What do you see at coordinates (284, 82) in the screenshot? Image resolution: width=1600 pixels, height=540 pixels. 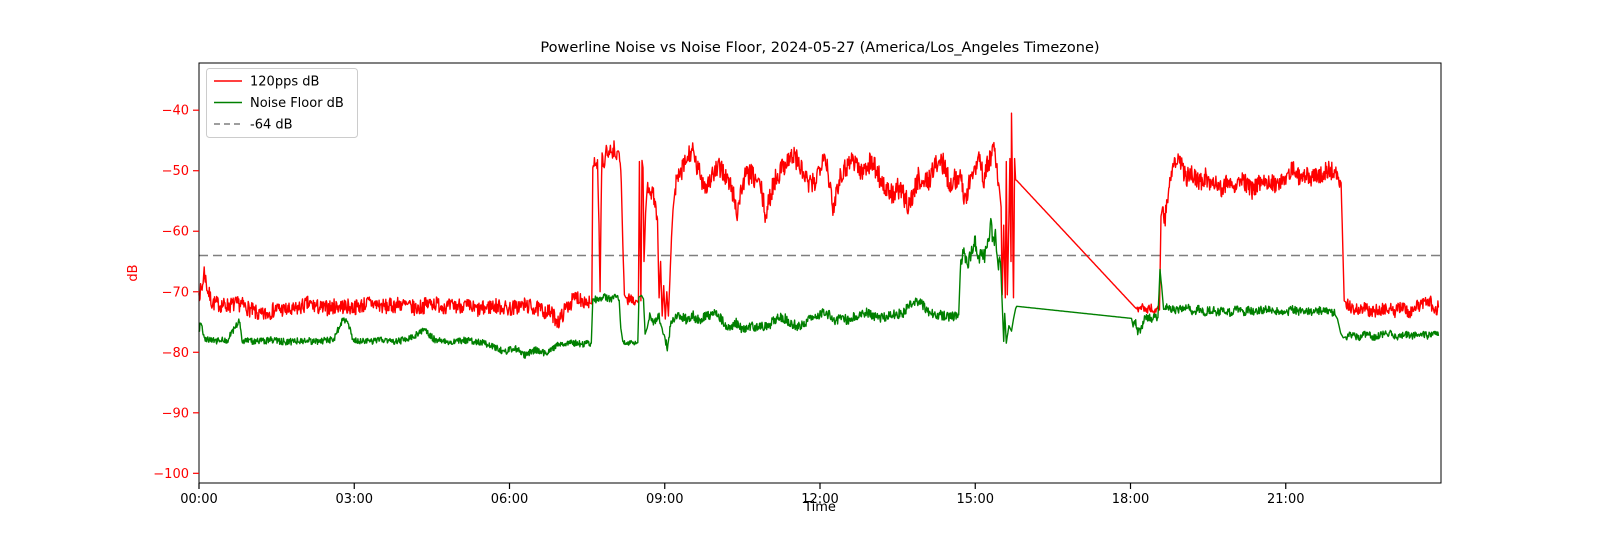 I see `legend-label-120pps: 120pps dB` at bounding box center [284, 82].